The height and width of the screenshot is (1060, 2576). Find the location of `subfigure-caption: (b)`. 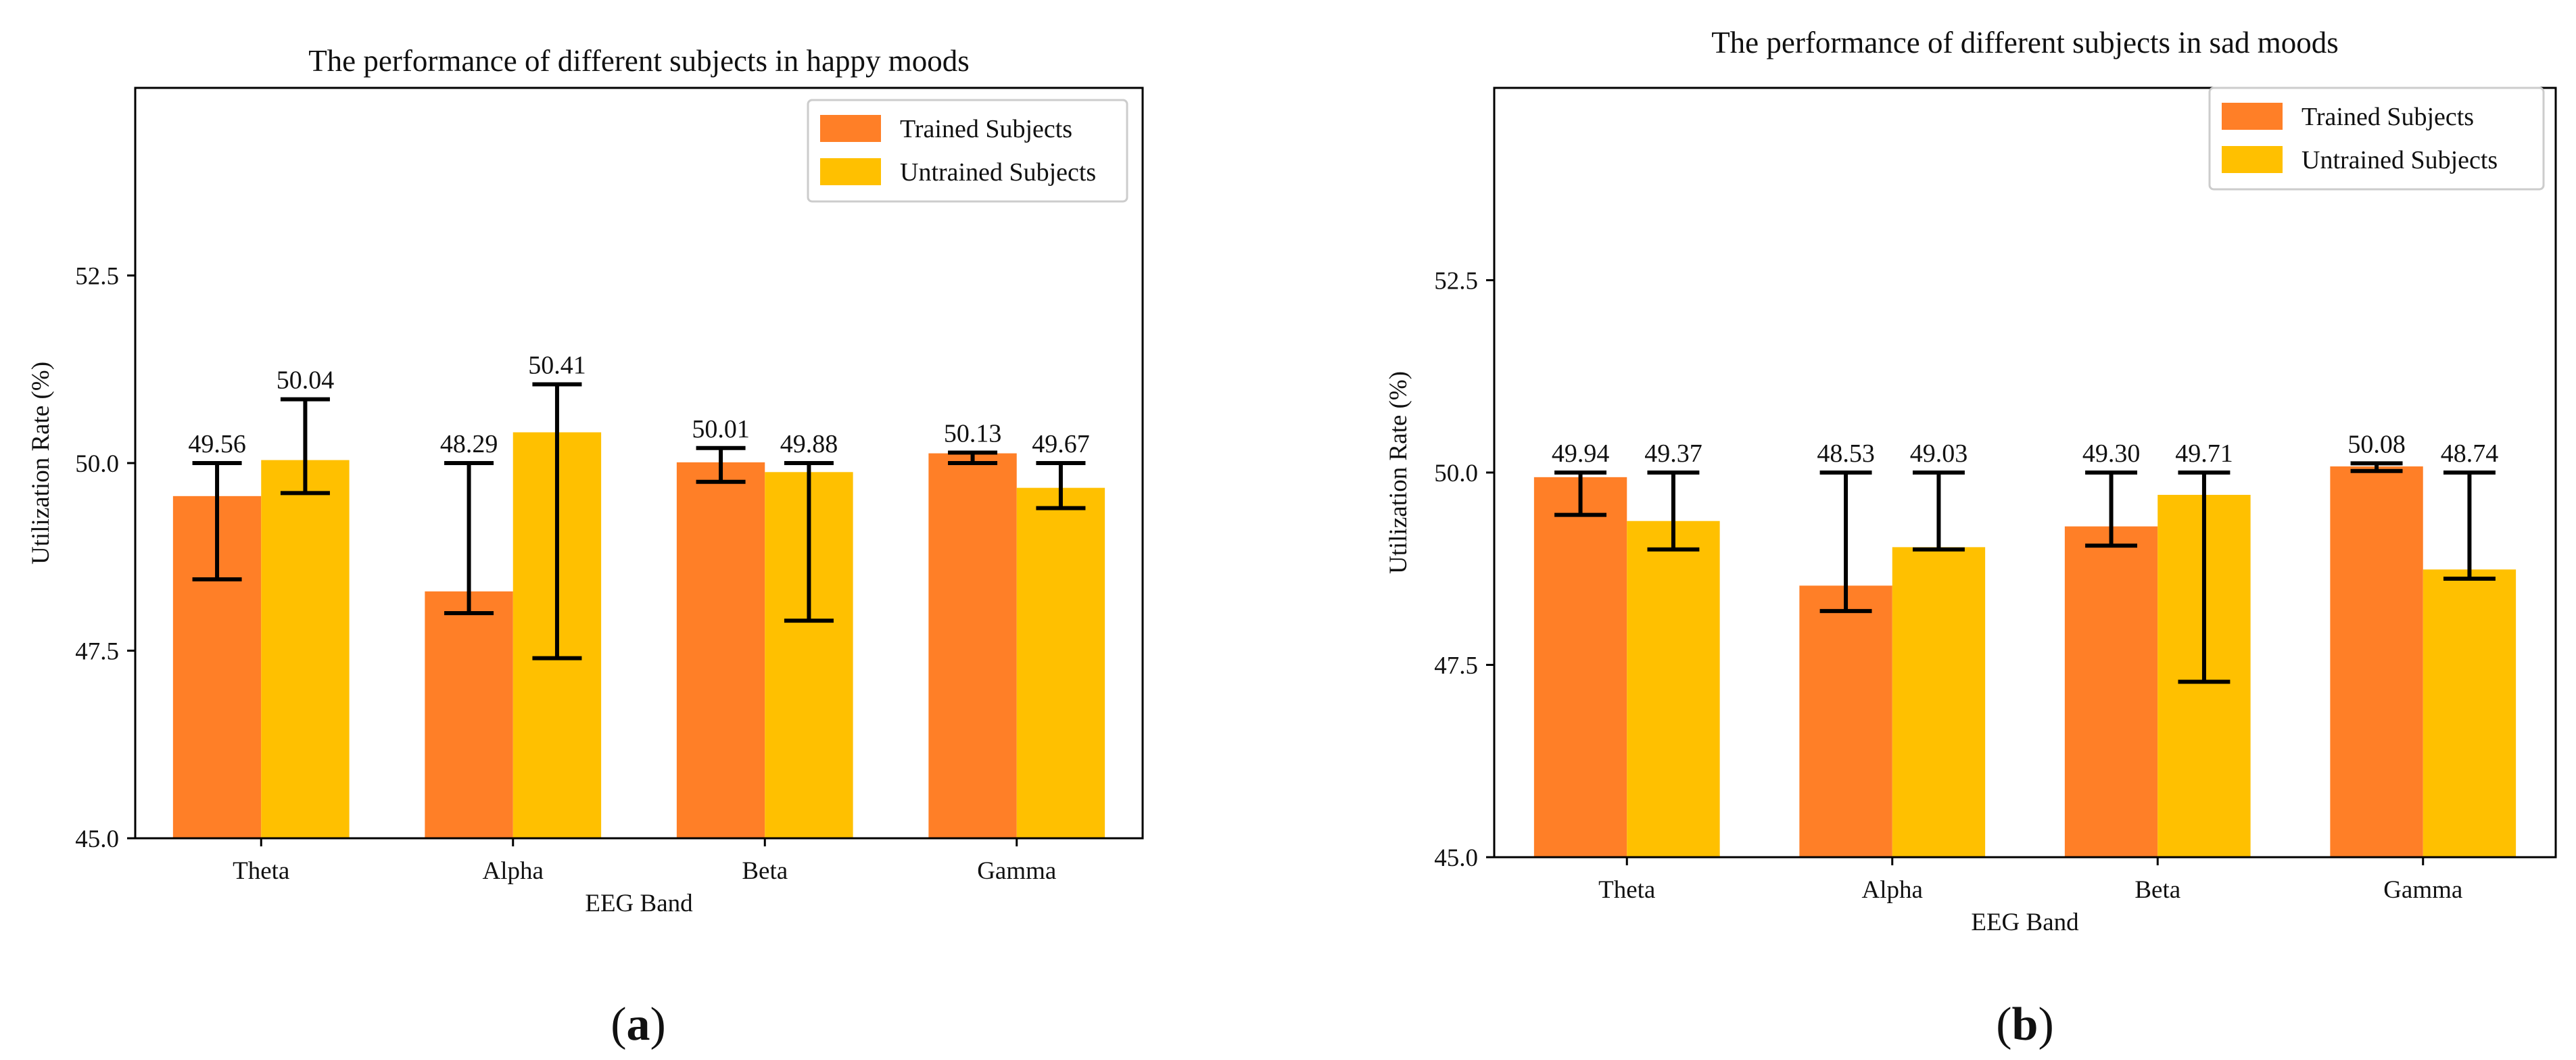

subfigure-caption: (b) is located at coordinates (2025, 1024).